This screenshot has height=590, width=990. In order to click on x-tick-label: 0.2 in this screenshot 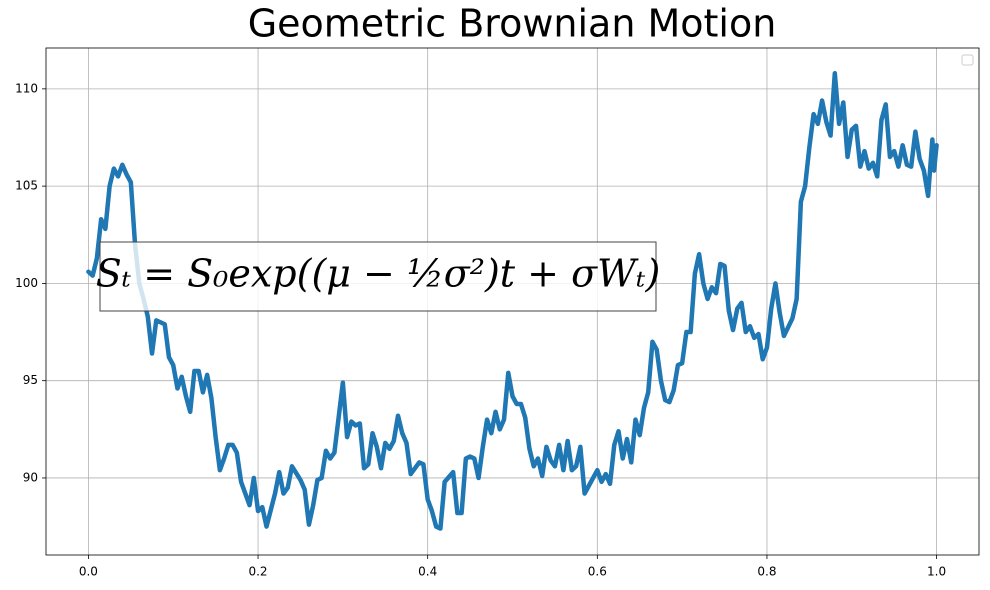, I will do `click(257, 572)`.